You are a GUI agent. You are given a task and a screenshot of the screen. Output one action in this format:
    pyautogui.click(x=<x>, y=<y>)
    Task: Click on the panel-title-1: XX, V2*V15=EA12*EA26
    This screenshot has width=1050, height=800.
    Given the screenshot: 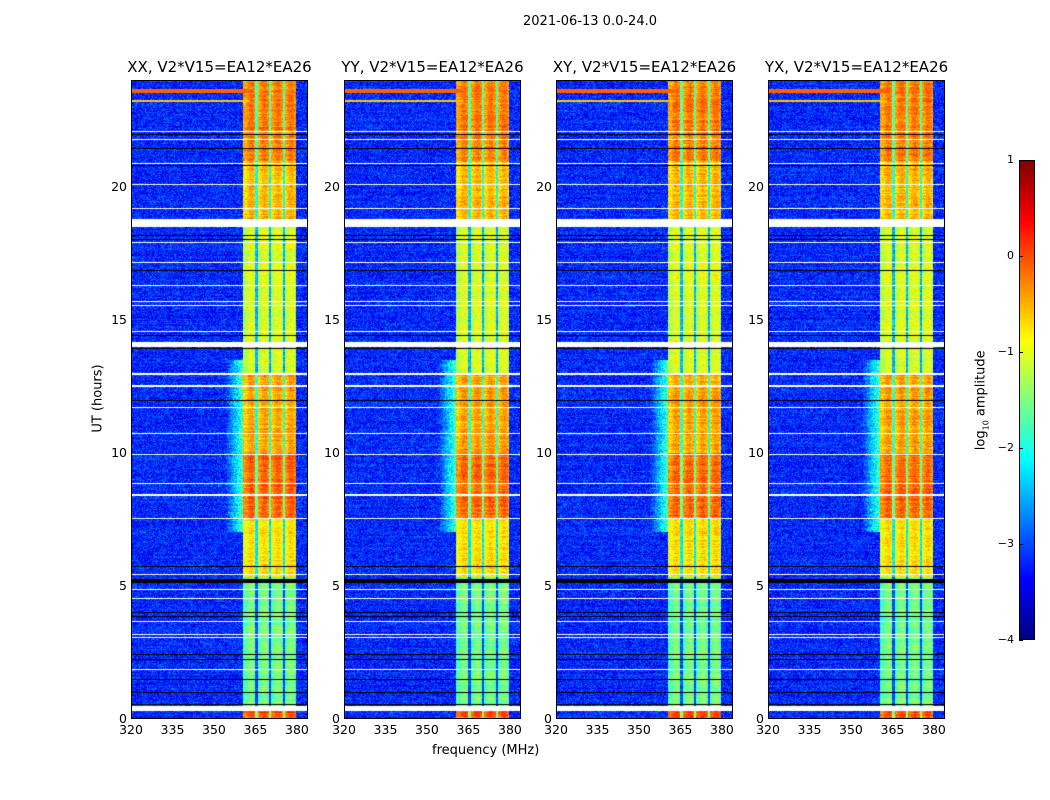 What is the action you would take?
    pyautogui.click(x=219, y=67)
    